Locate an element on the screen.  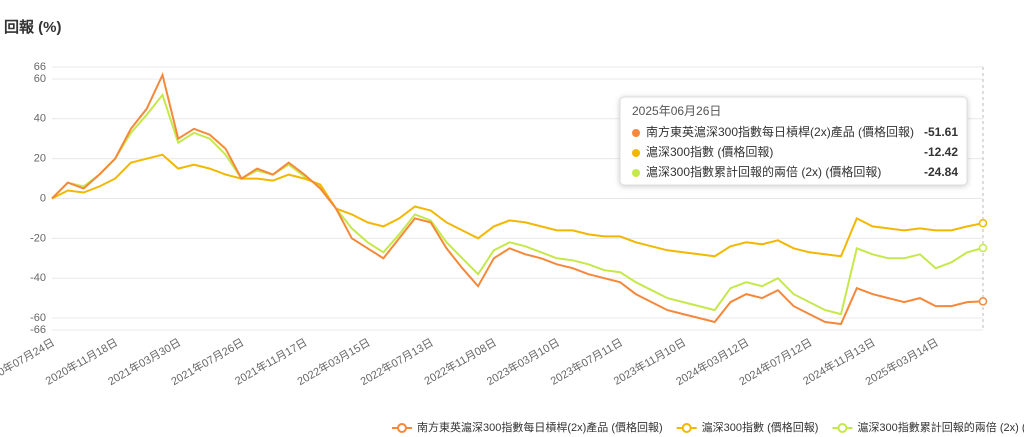
legend-label: 滬深300指數累計回報的兩倍 (2x) (價格回報) is located at coordinates (940, 427).